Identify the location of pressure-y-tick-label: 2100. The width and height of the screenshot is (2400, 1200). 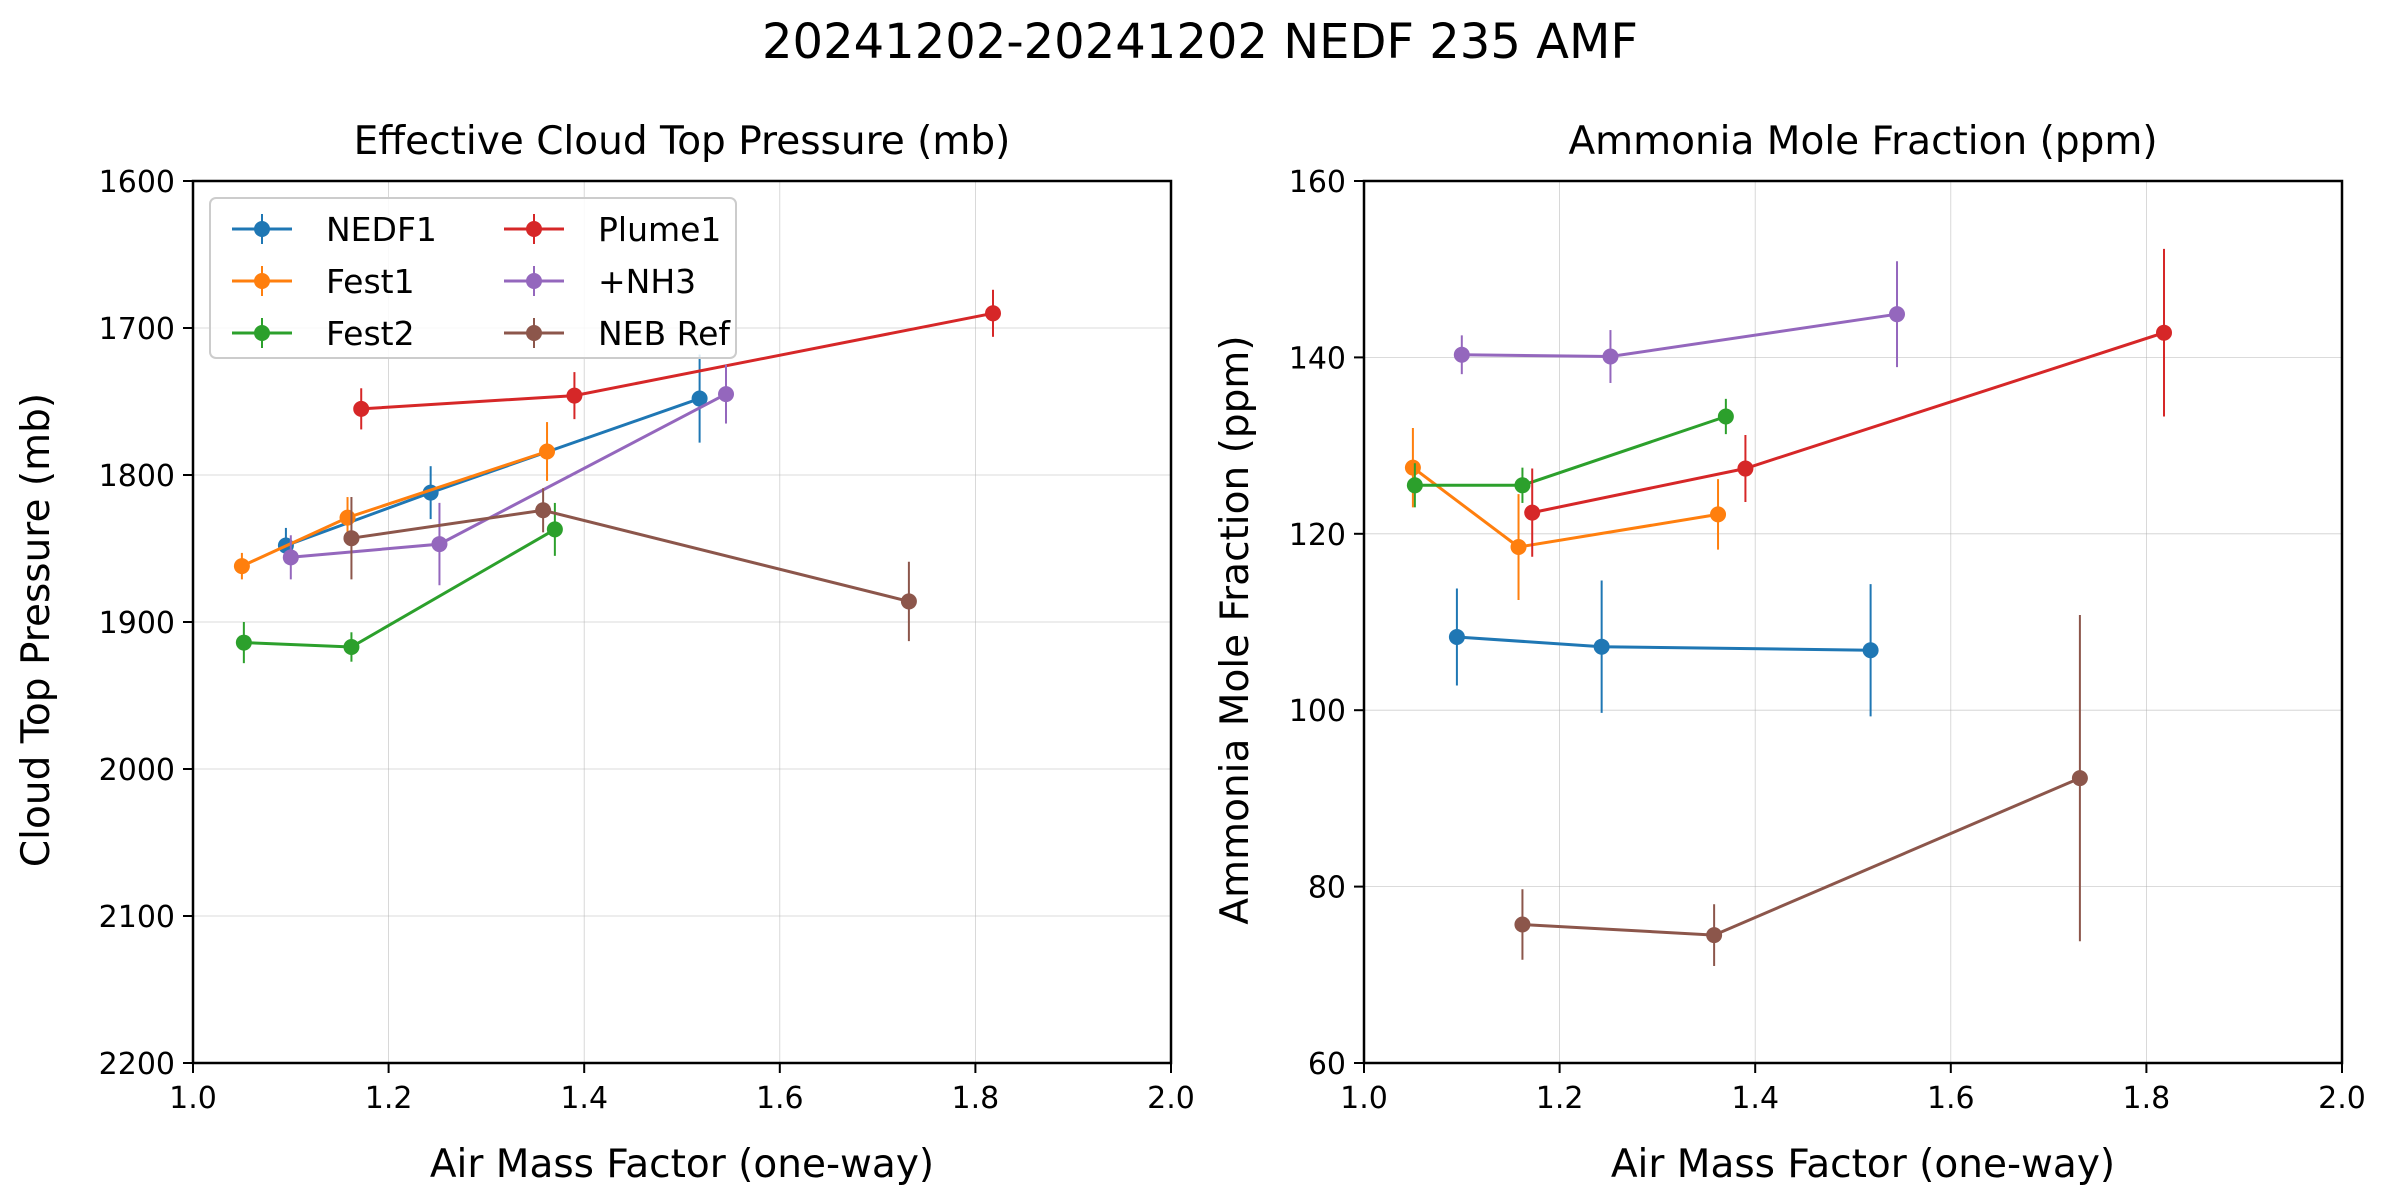
(137, 917).